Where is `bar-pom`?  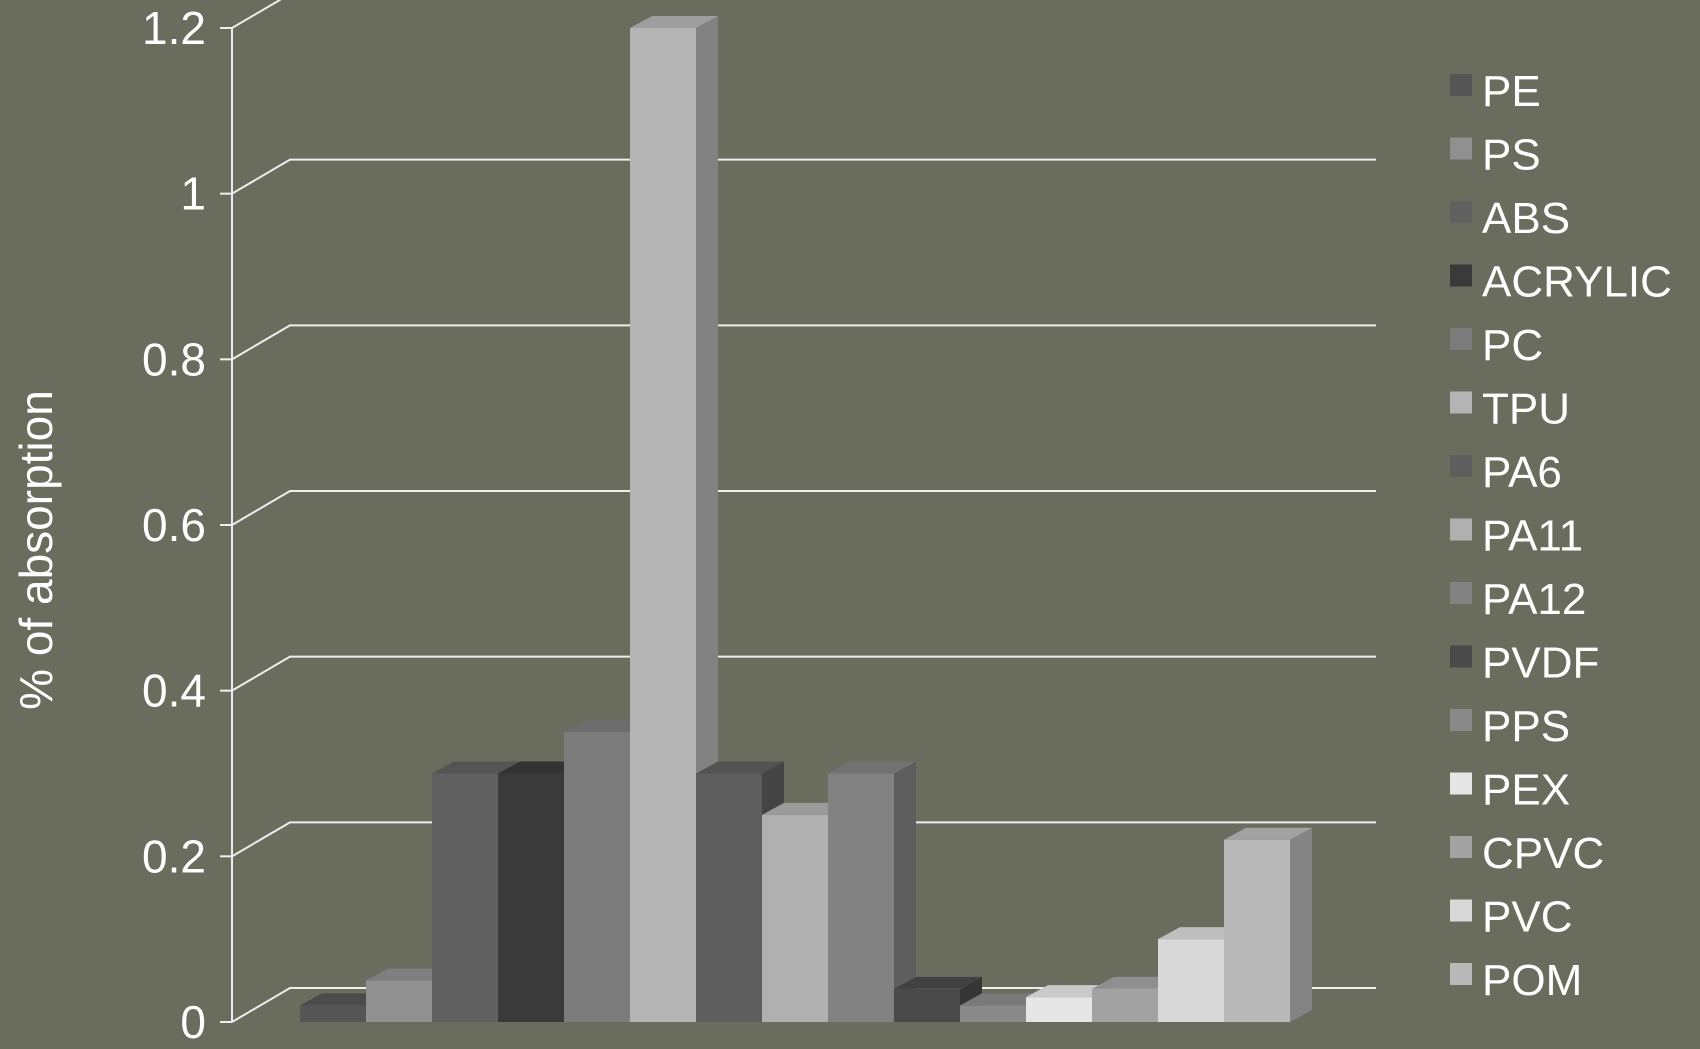
bar-pom is located at coordinates (1268, 924).